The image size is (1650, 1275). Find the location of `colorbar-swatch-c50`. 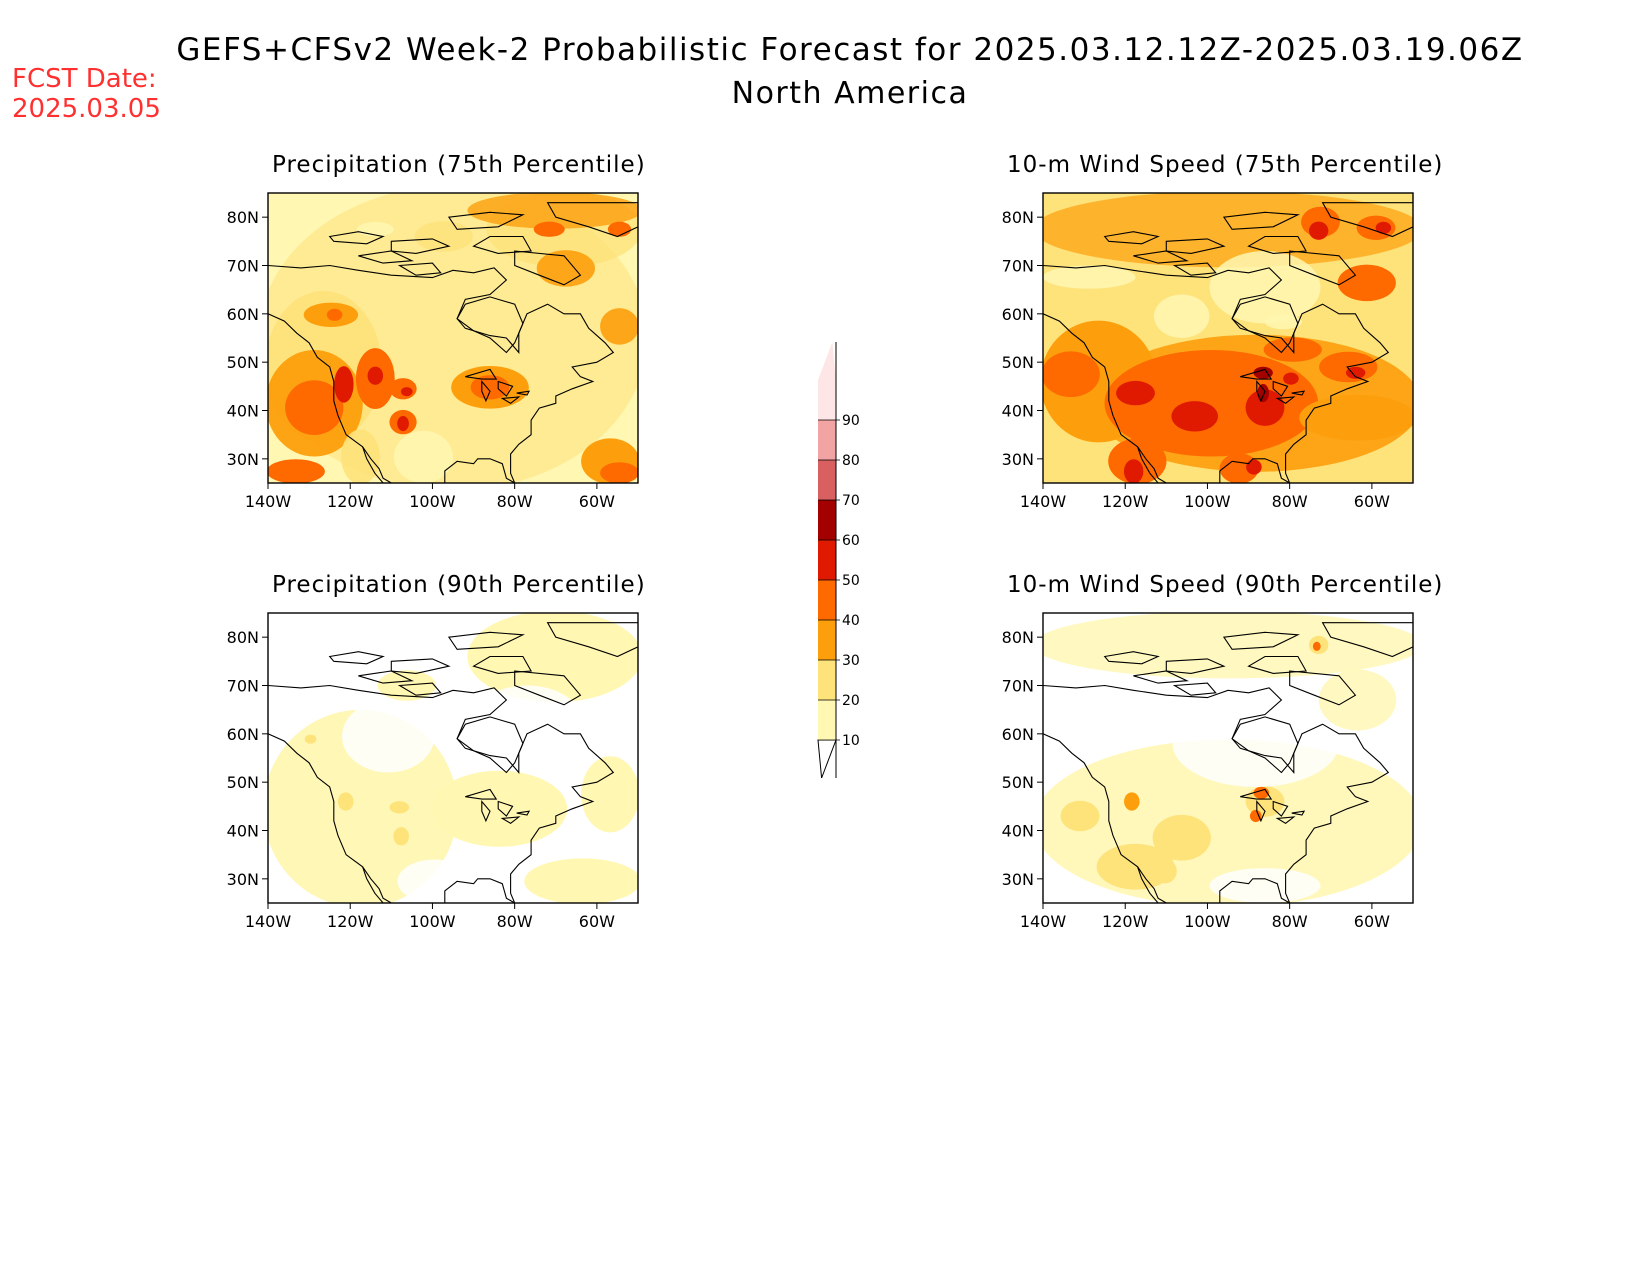

colorbar-swatch-c50 is located at coordinates (827, 560).